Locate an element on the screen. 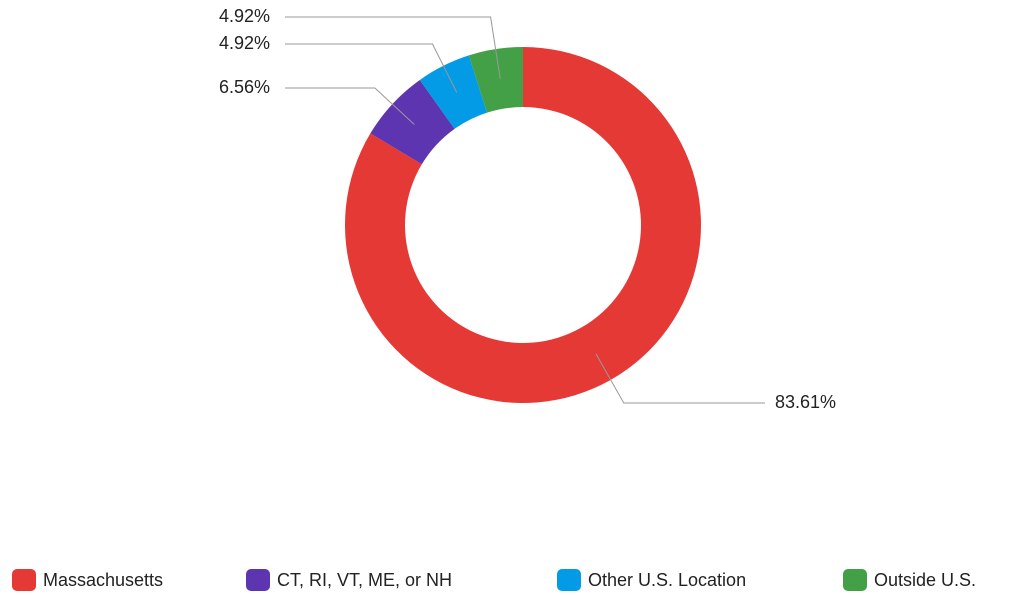  legend-label: Massachusetts is located at coordinates (103, 580).